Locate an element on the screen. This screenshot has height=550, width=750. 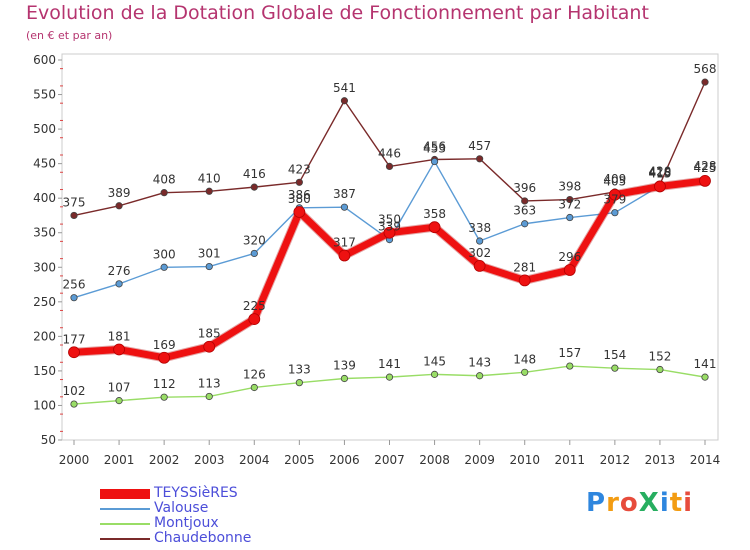
data-label: 428 is located at coordinates (705, 166).